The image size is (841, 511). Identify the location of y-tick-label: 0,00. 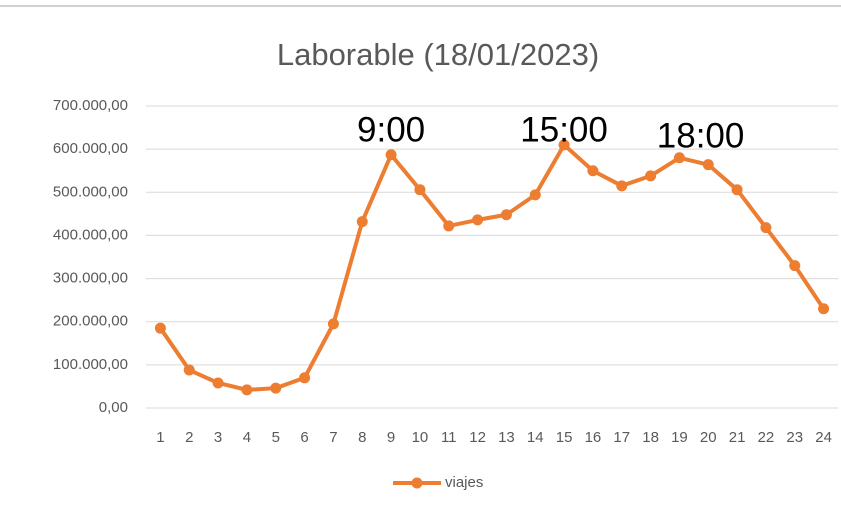
(113, 407).